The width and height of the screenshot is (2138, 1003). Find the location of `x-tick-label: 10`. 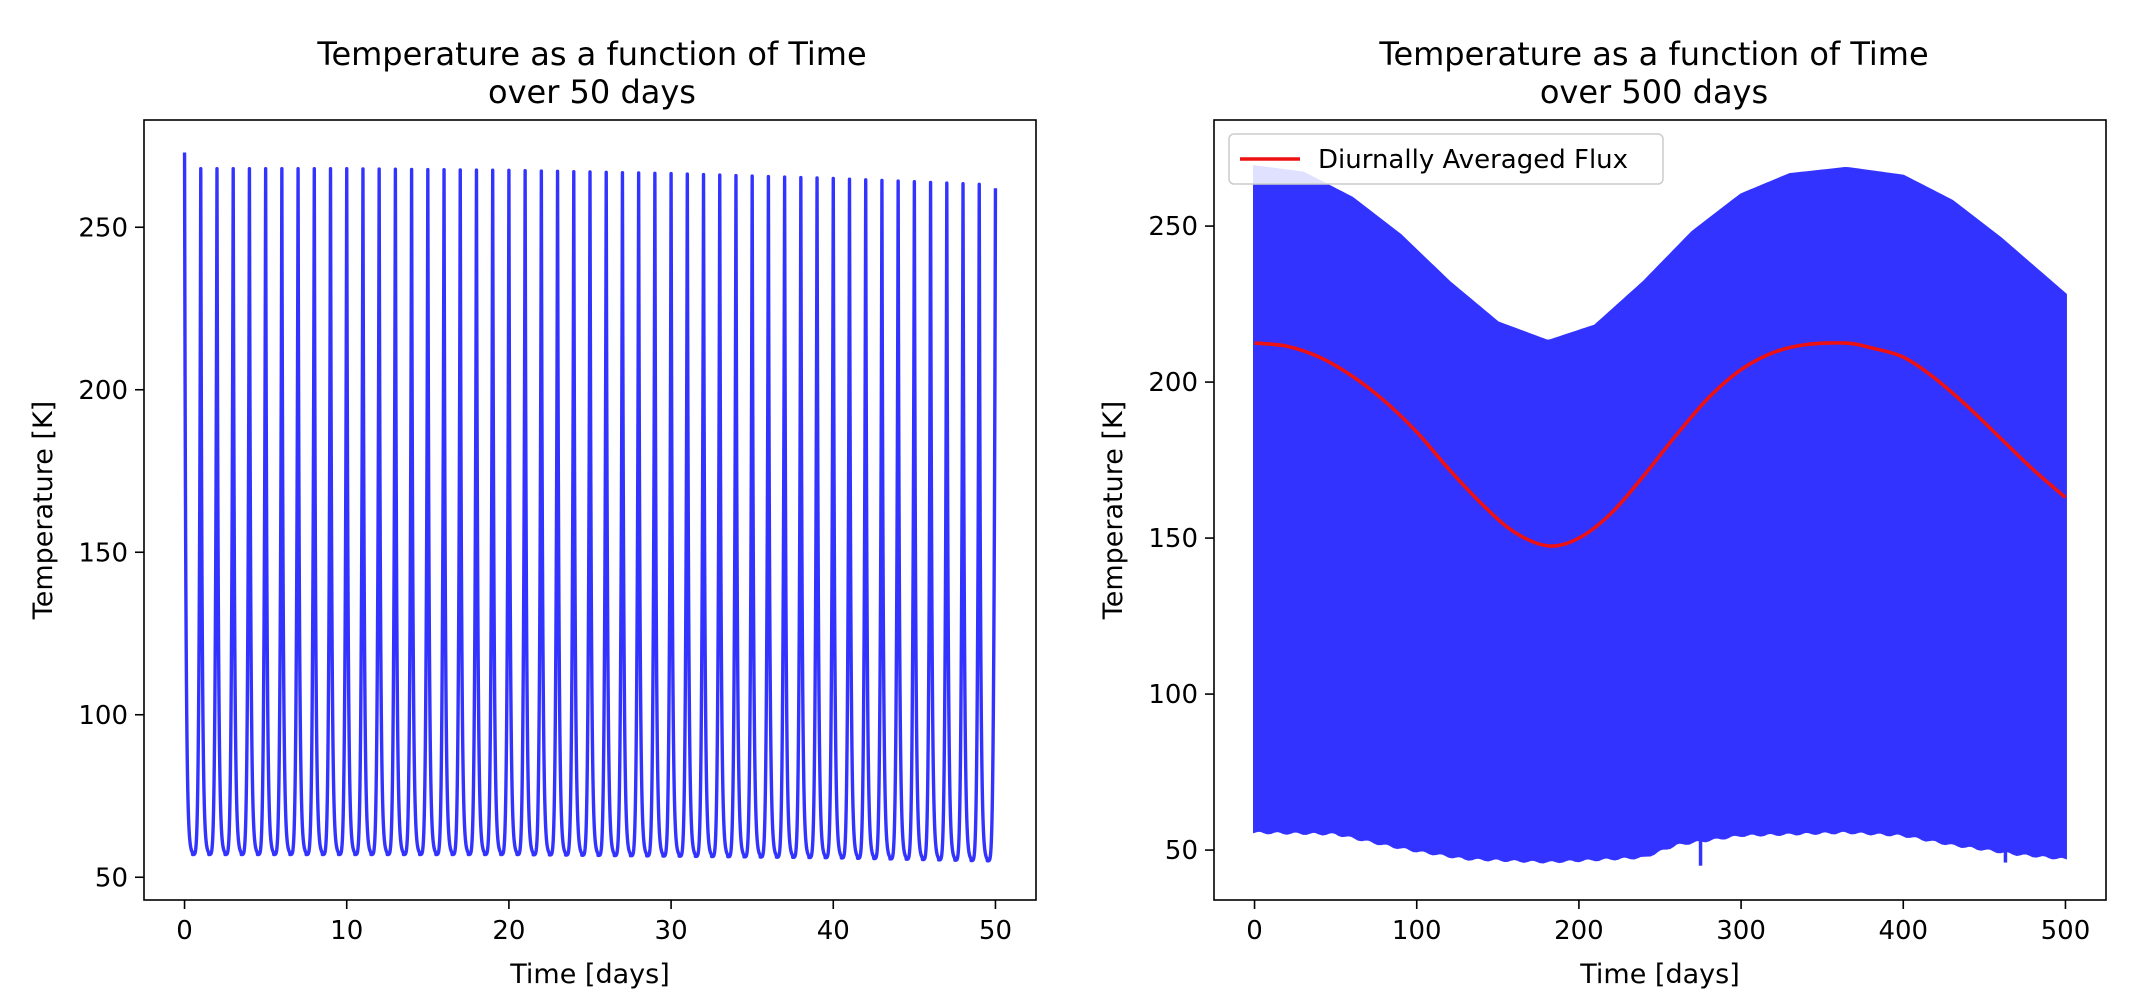

x-tick-label: 10 is located at coordinates (346, 931).